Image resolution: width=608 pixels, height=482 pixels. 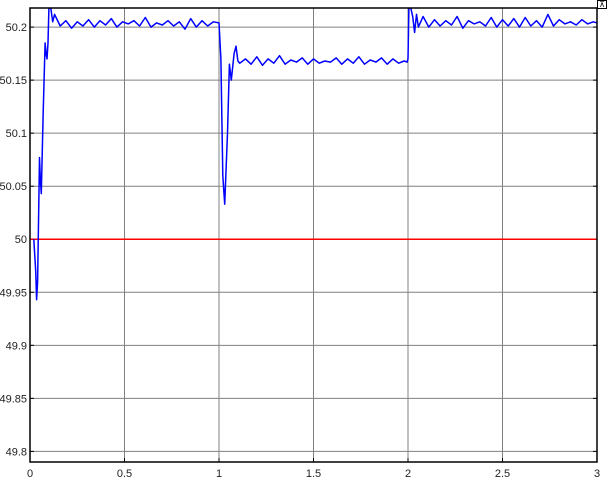 What do you see at coordinates (21, 240) in the screenshot?
I see `y-tick-label: 50` at bounding box center [21, 240].